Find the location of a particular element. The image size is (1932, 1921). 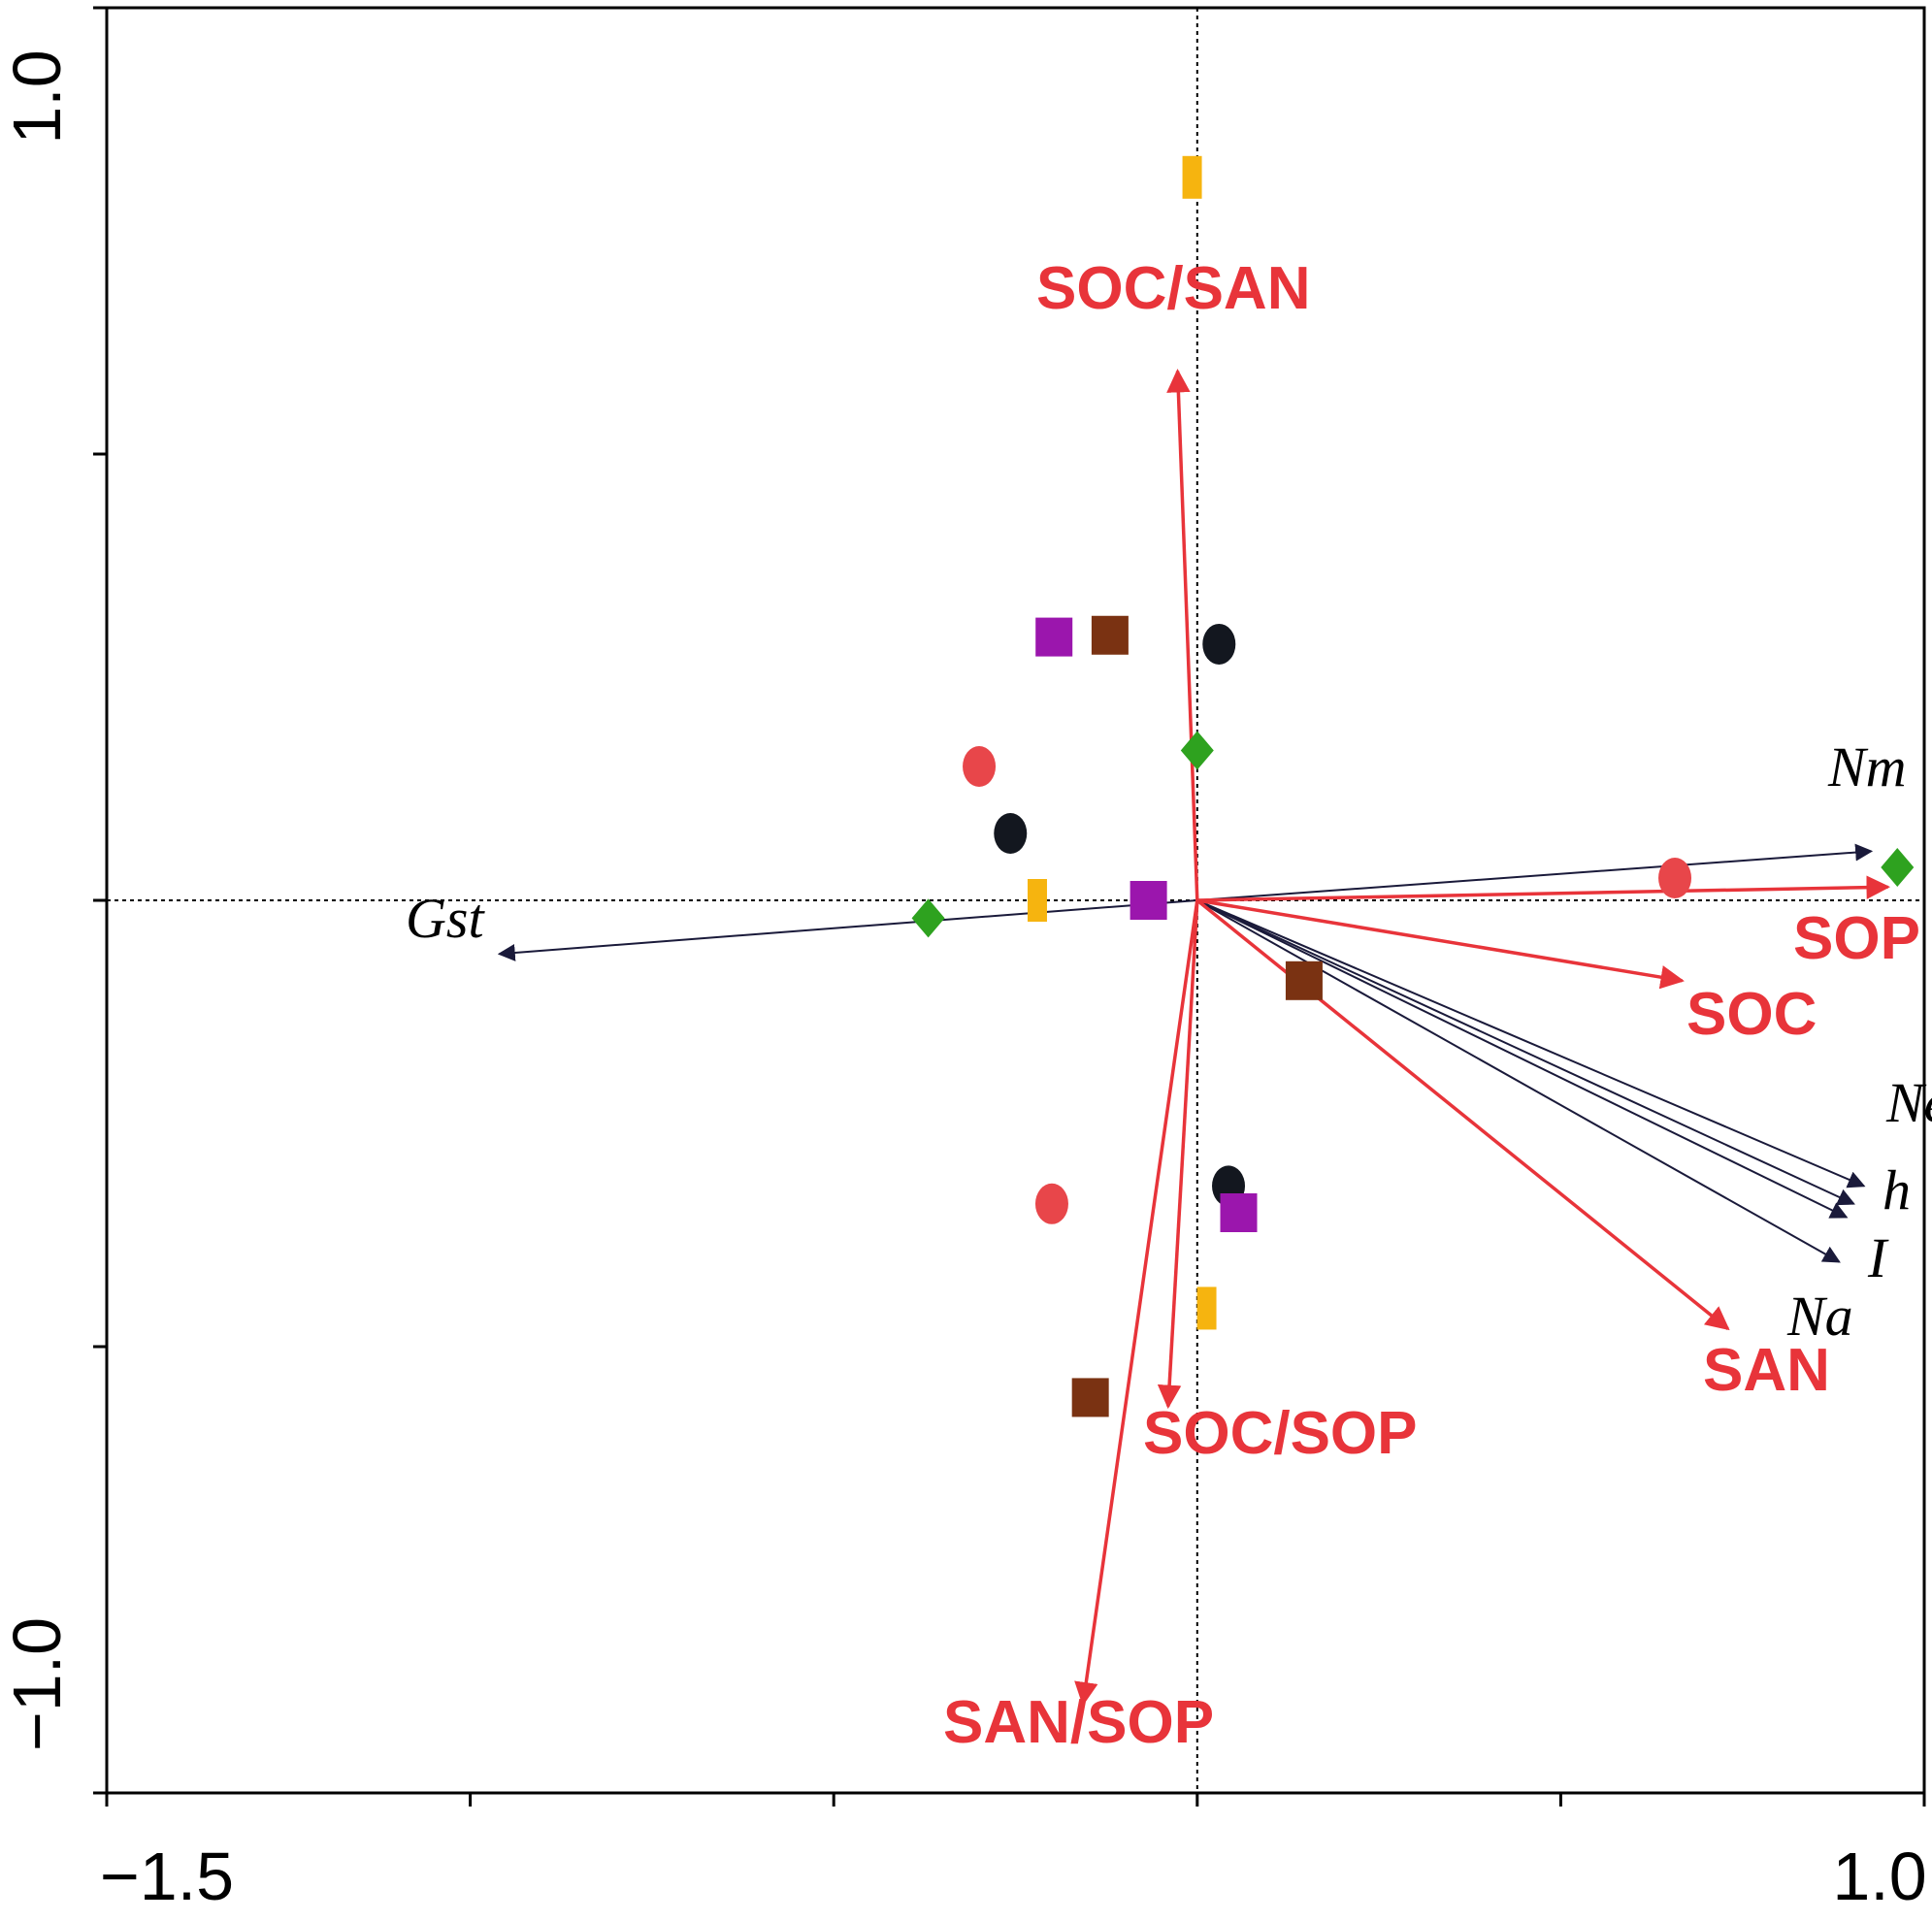

genetic-vector-na is located at coordinates (1522, 1059).